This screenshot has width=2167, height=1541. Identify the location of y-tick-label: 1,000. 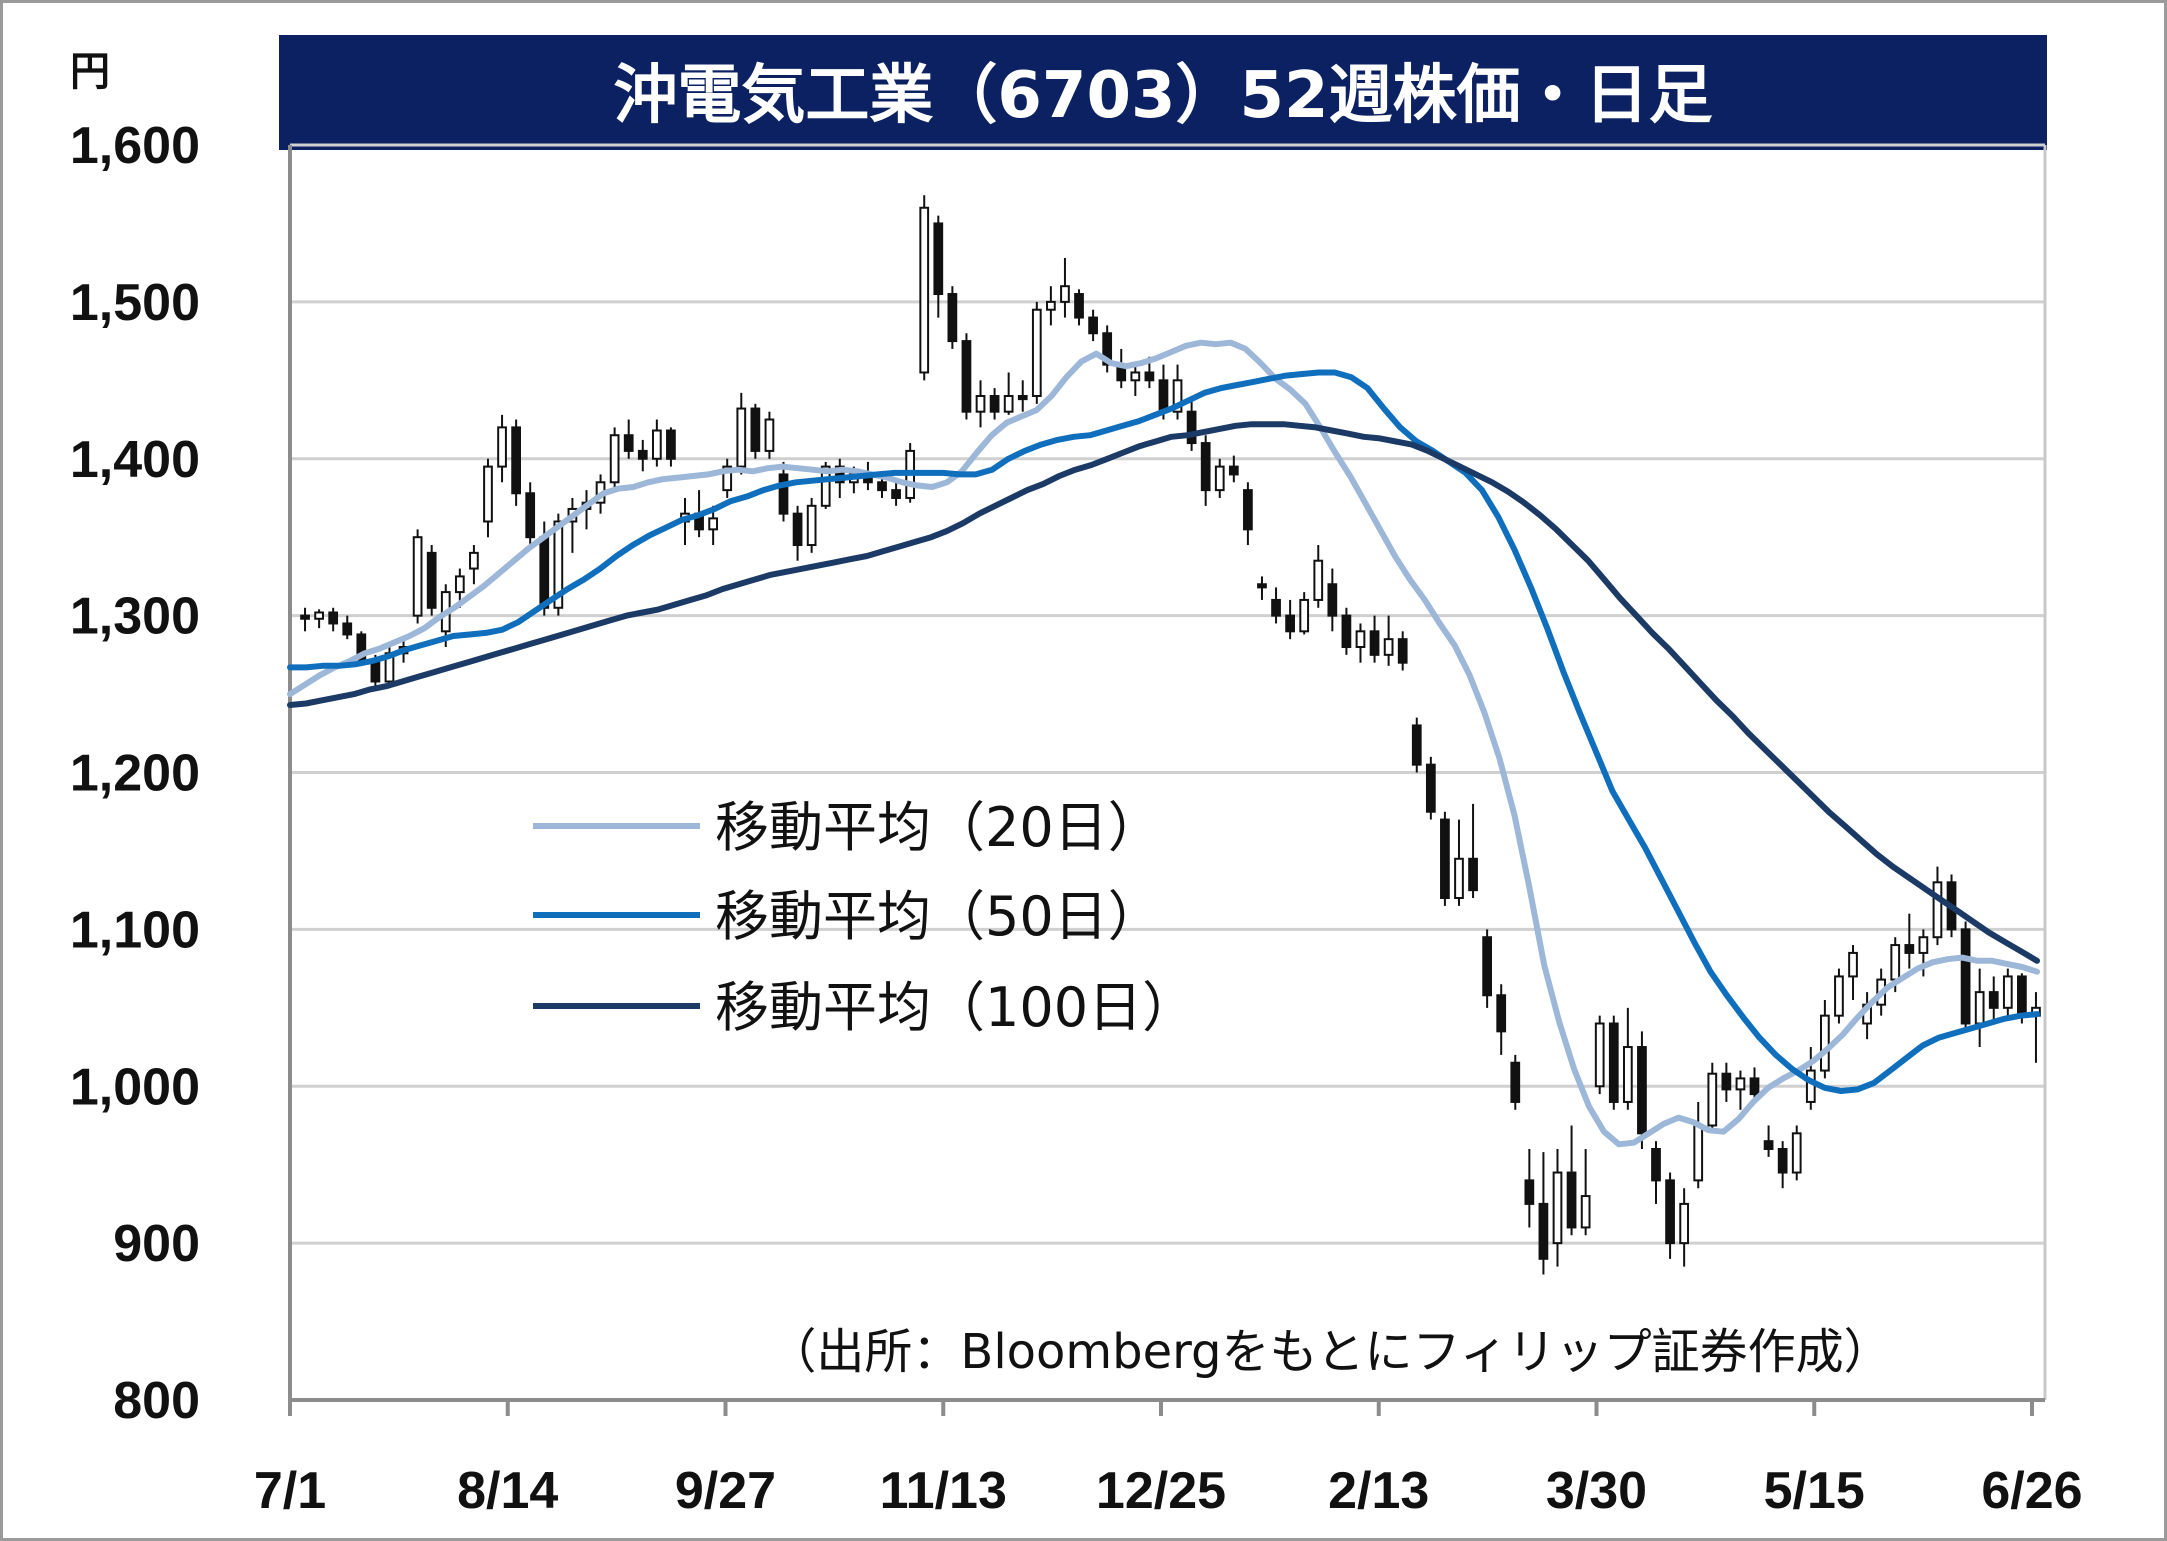
(135, 1087).